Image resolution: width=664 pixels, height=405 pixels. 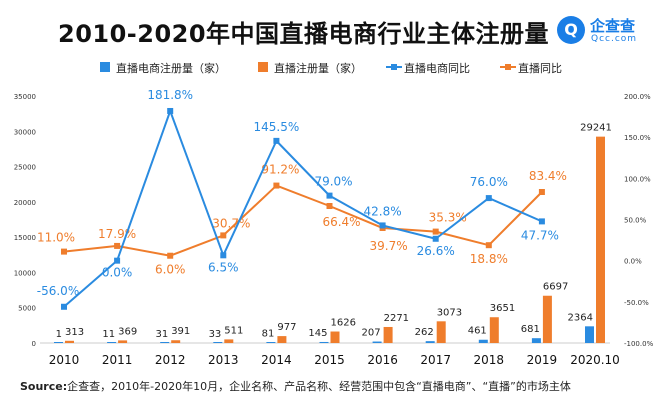 I want to click on y-left-tick-label: 20000, so click(x=25, y=203).